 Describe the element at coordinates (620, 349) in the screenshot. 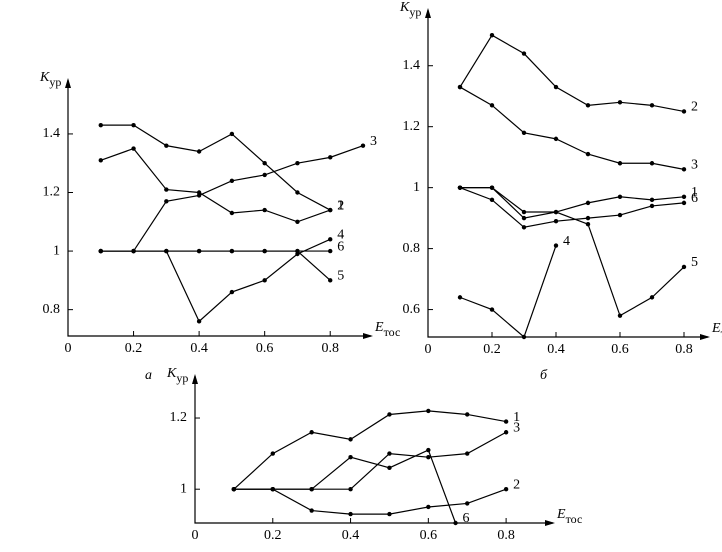

I see `x-tick-label: 0.6` at that location.